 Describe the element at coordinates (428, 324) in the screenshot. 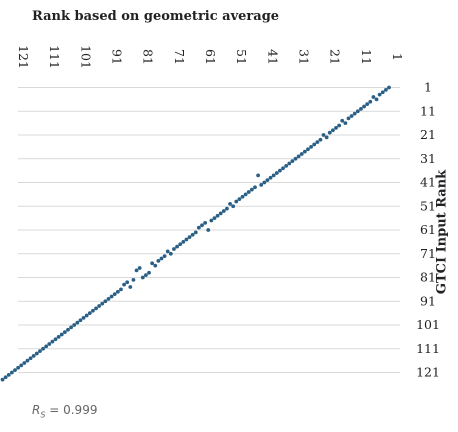

I see `y-tick-label: 101` at that location.